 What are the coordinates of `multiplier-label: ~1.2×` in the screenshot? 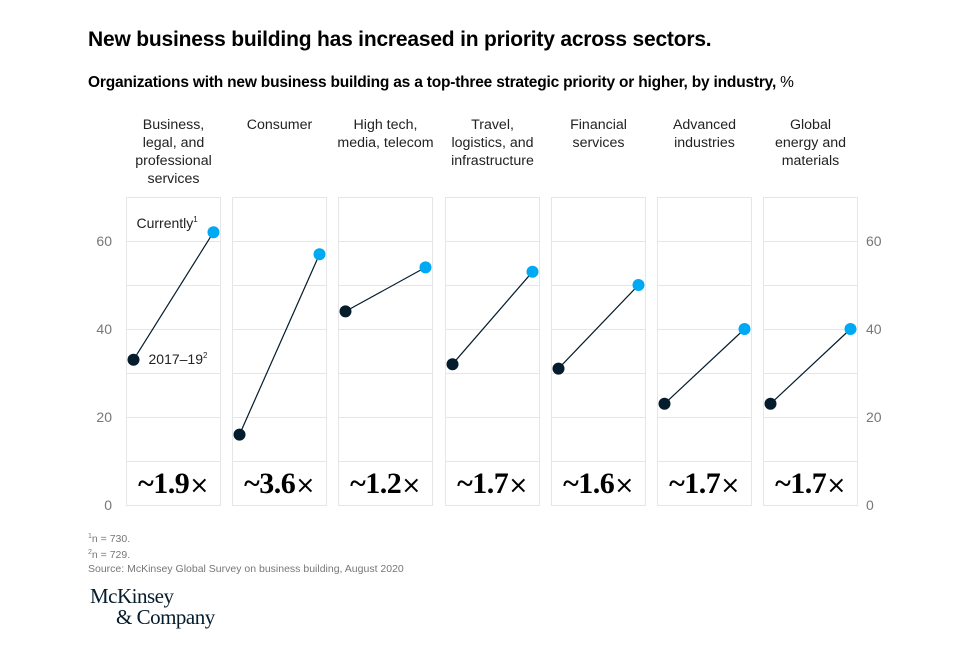 It's located at (386, 484).